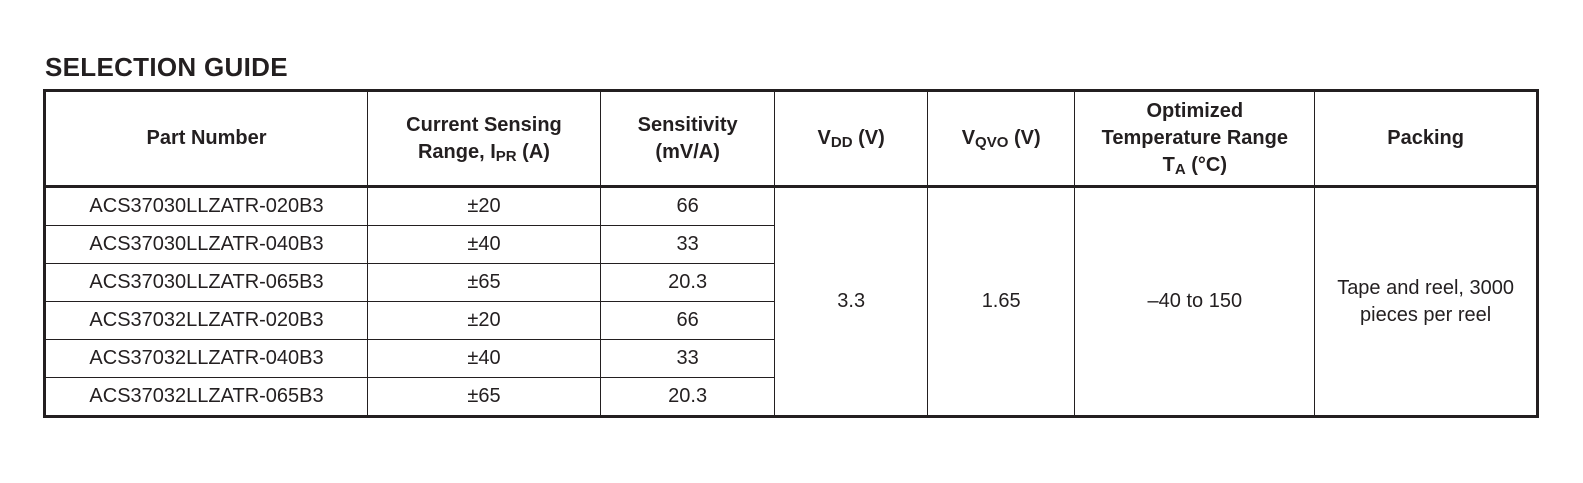 The image size is (1583, 483). I want to click on header-part-number: Part Number, so click(206, 139).